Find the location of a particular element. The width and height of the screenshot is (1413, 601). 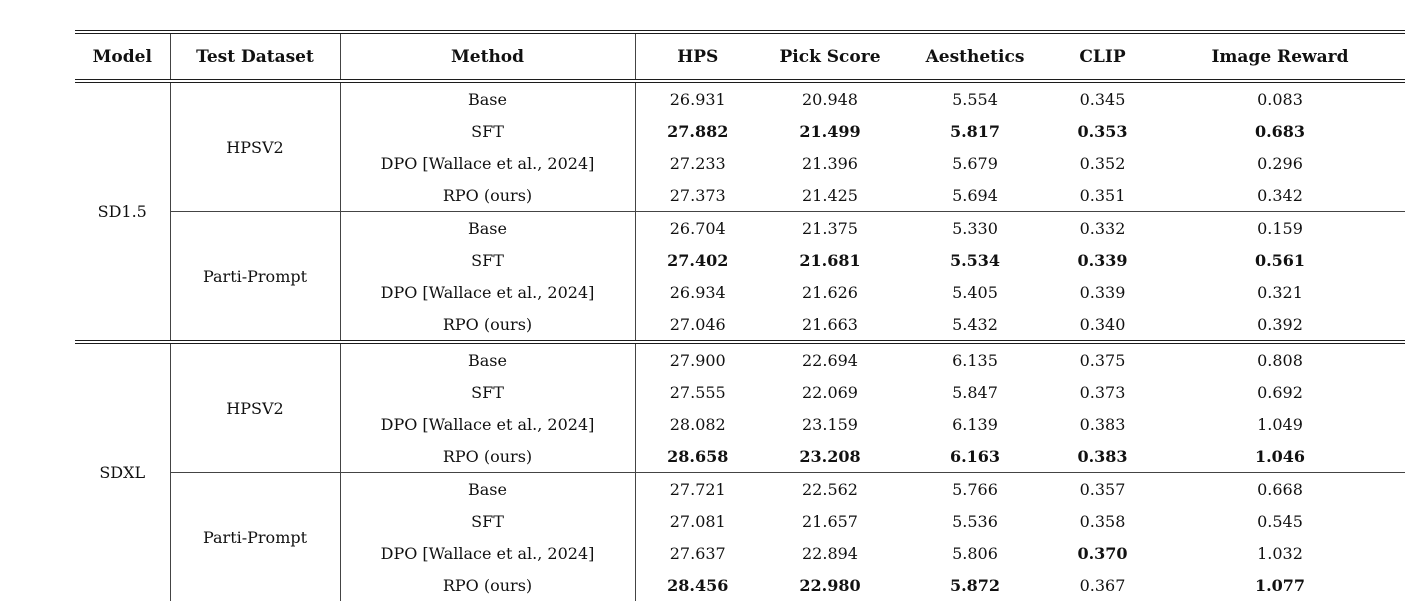

metric-cell-hps: 26.934 is located at coordinates (697, 292).